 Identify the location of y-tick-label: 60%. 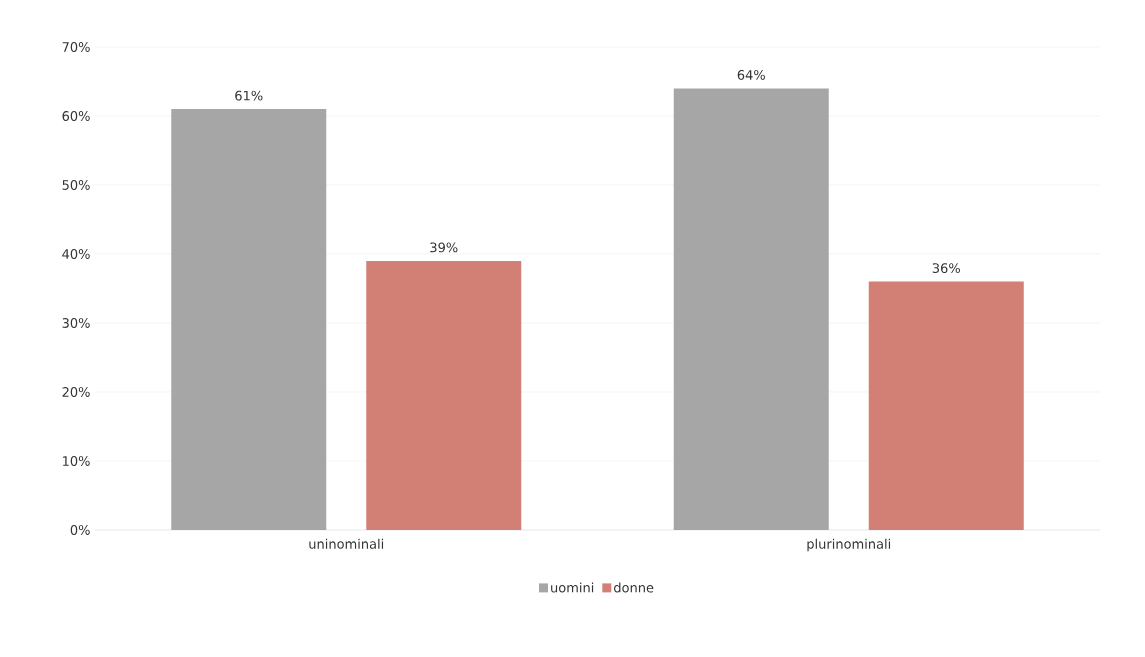
(76, 116).